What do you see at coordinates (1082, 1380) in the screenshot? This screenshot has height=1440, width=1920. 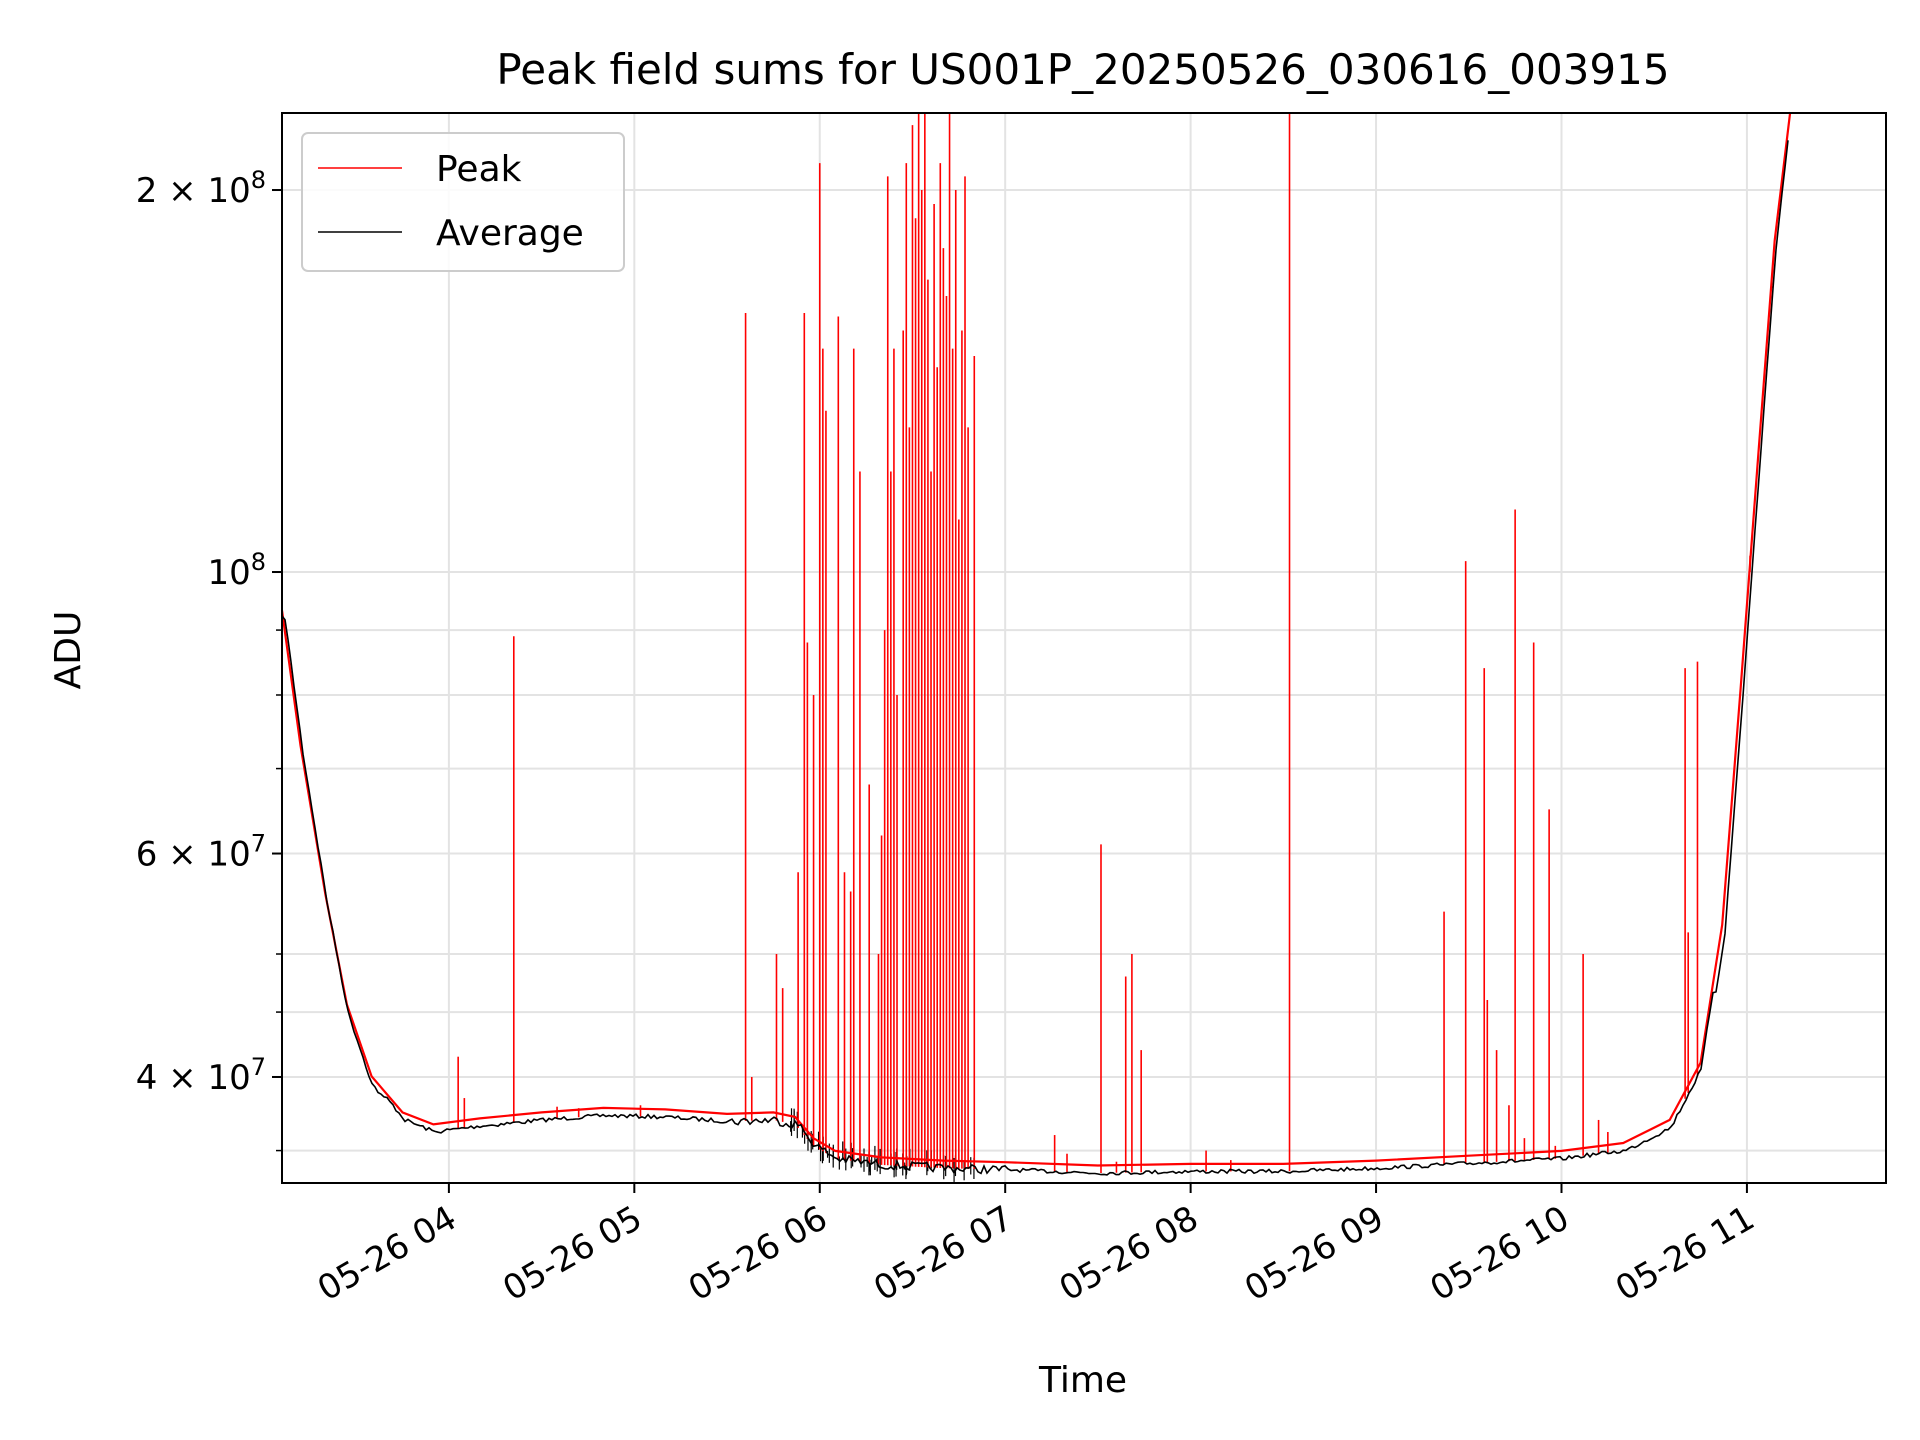 I see `x-axis-label: Time` at bounding box center [1082, 1380].